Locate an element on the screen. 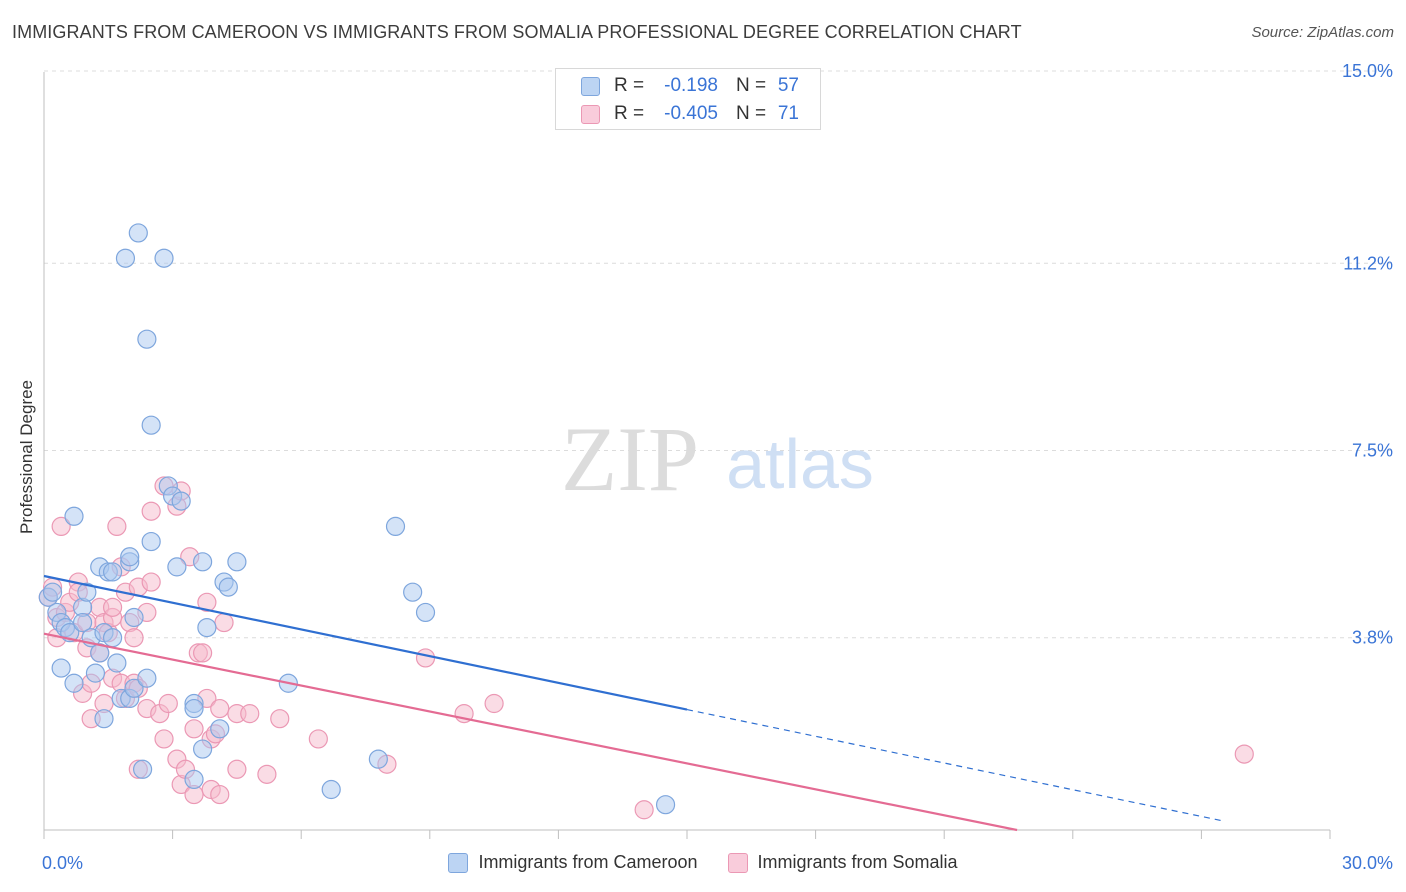  stats-r-value: -0.198 is located at coordinates (691, 85).